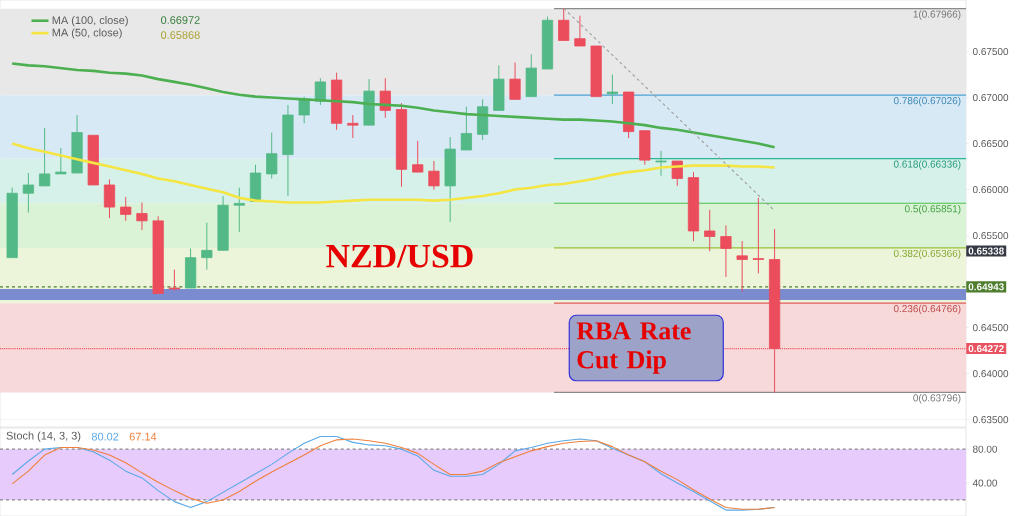 The width and height of the screenshot is (1024, 516). Describe the element at coordinates (990, 98) in the screenshot. I see `y-tick-label: 0.67000` at that location.